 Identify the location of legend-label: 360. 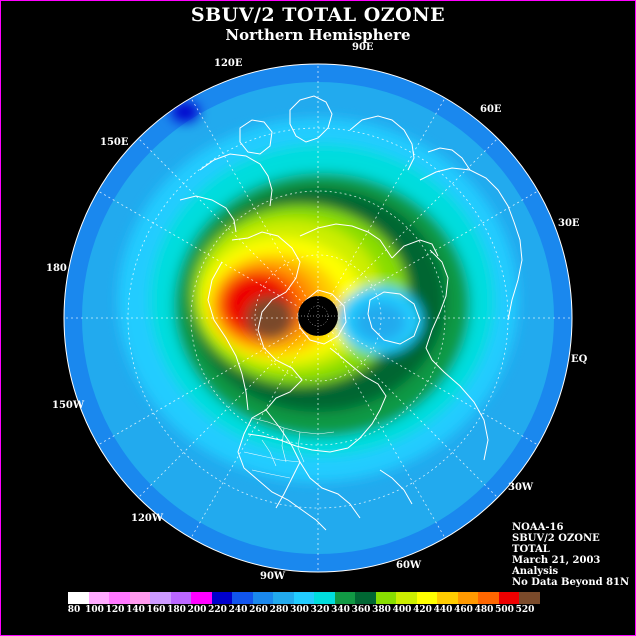
(361, 610).